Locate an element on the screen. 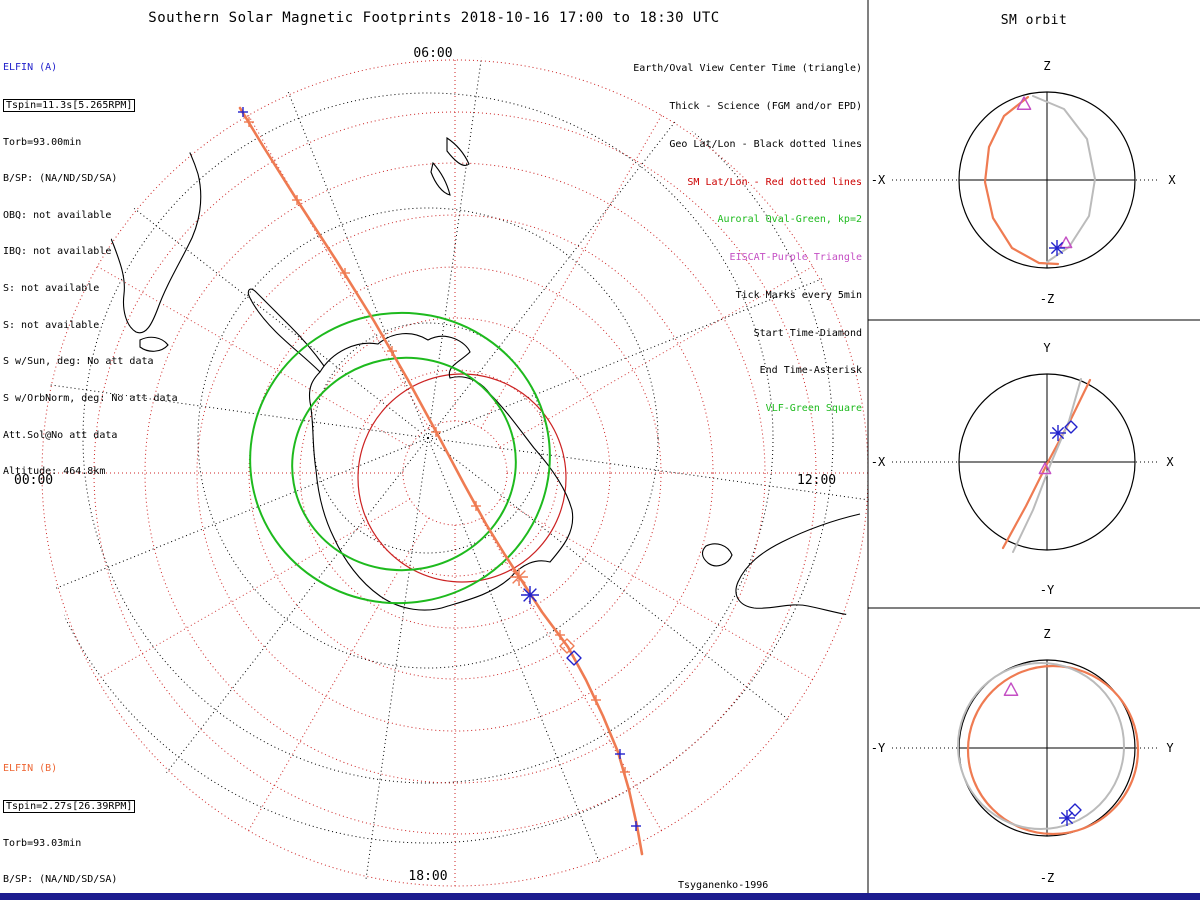 This screenshot has height=900, width=1200. auroral-oval is located at coordinates (400, 458).